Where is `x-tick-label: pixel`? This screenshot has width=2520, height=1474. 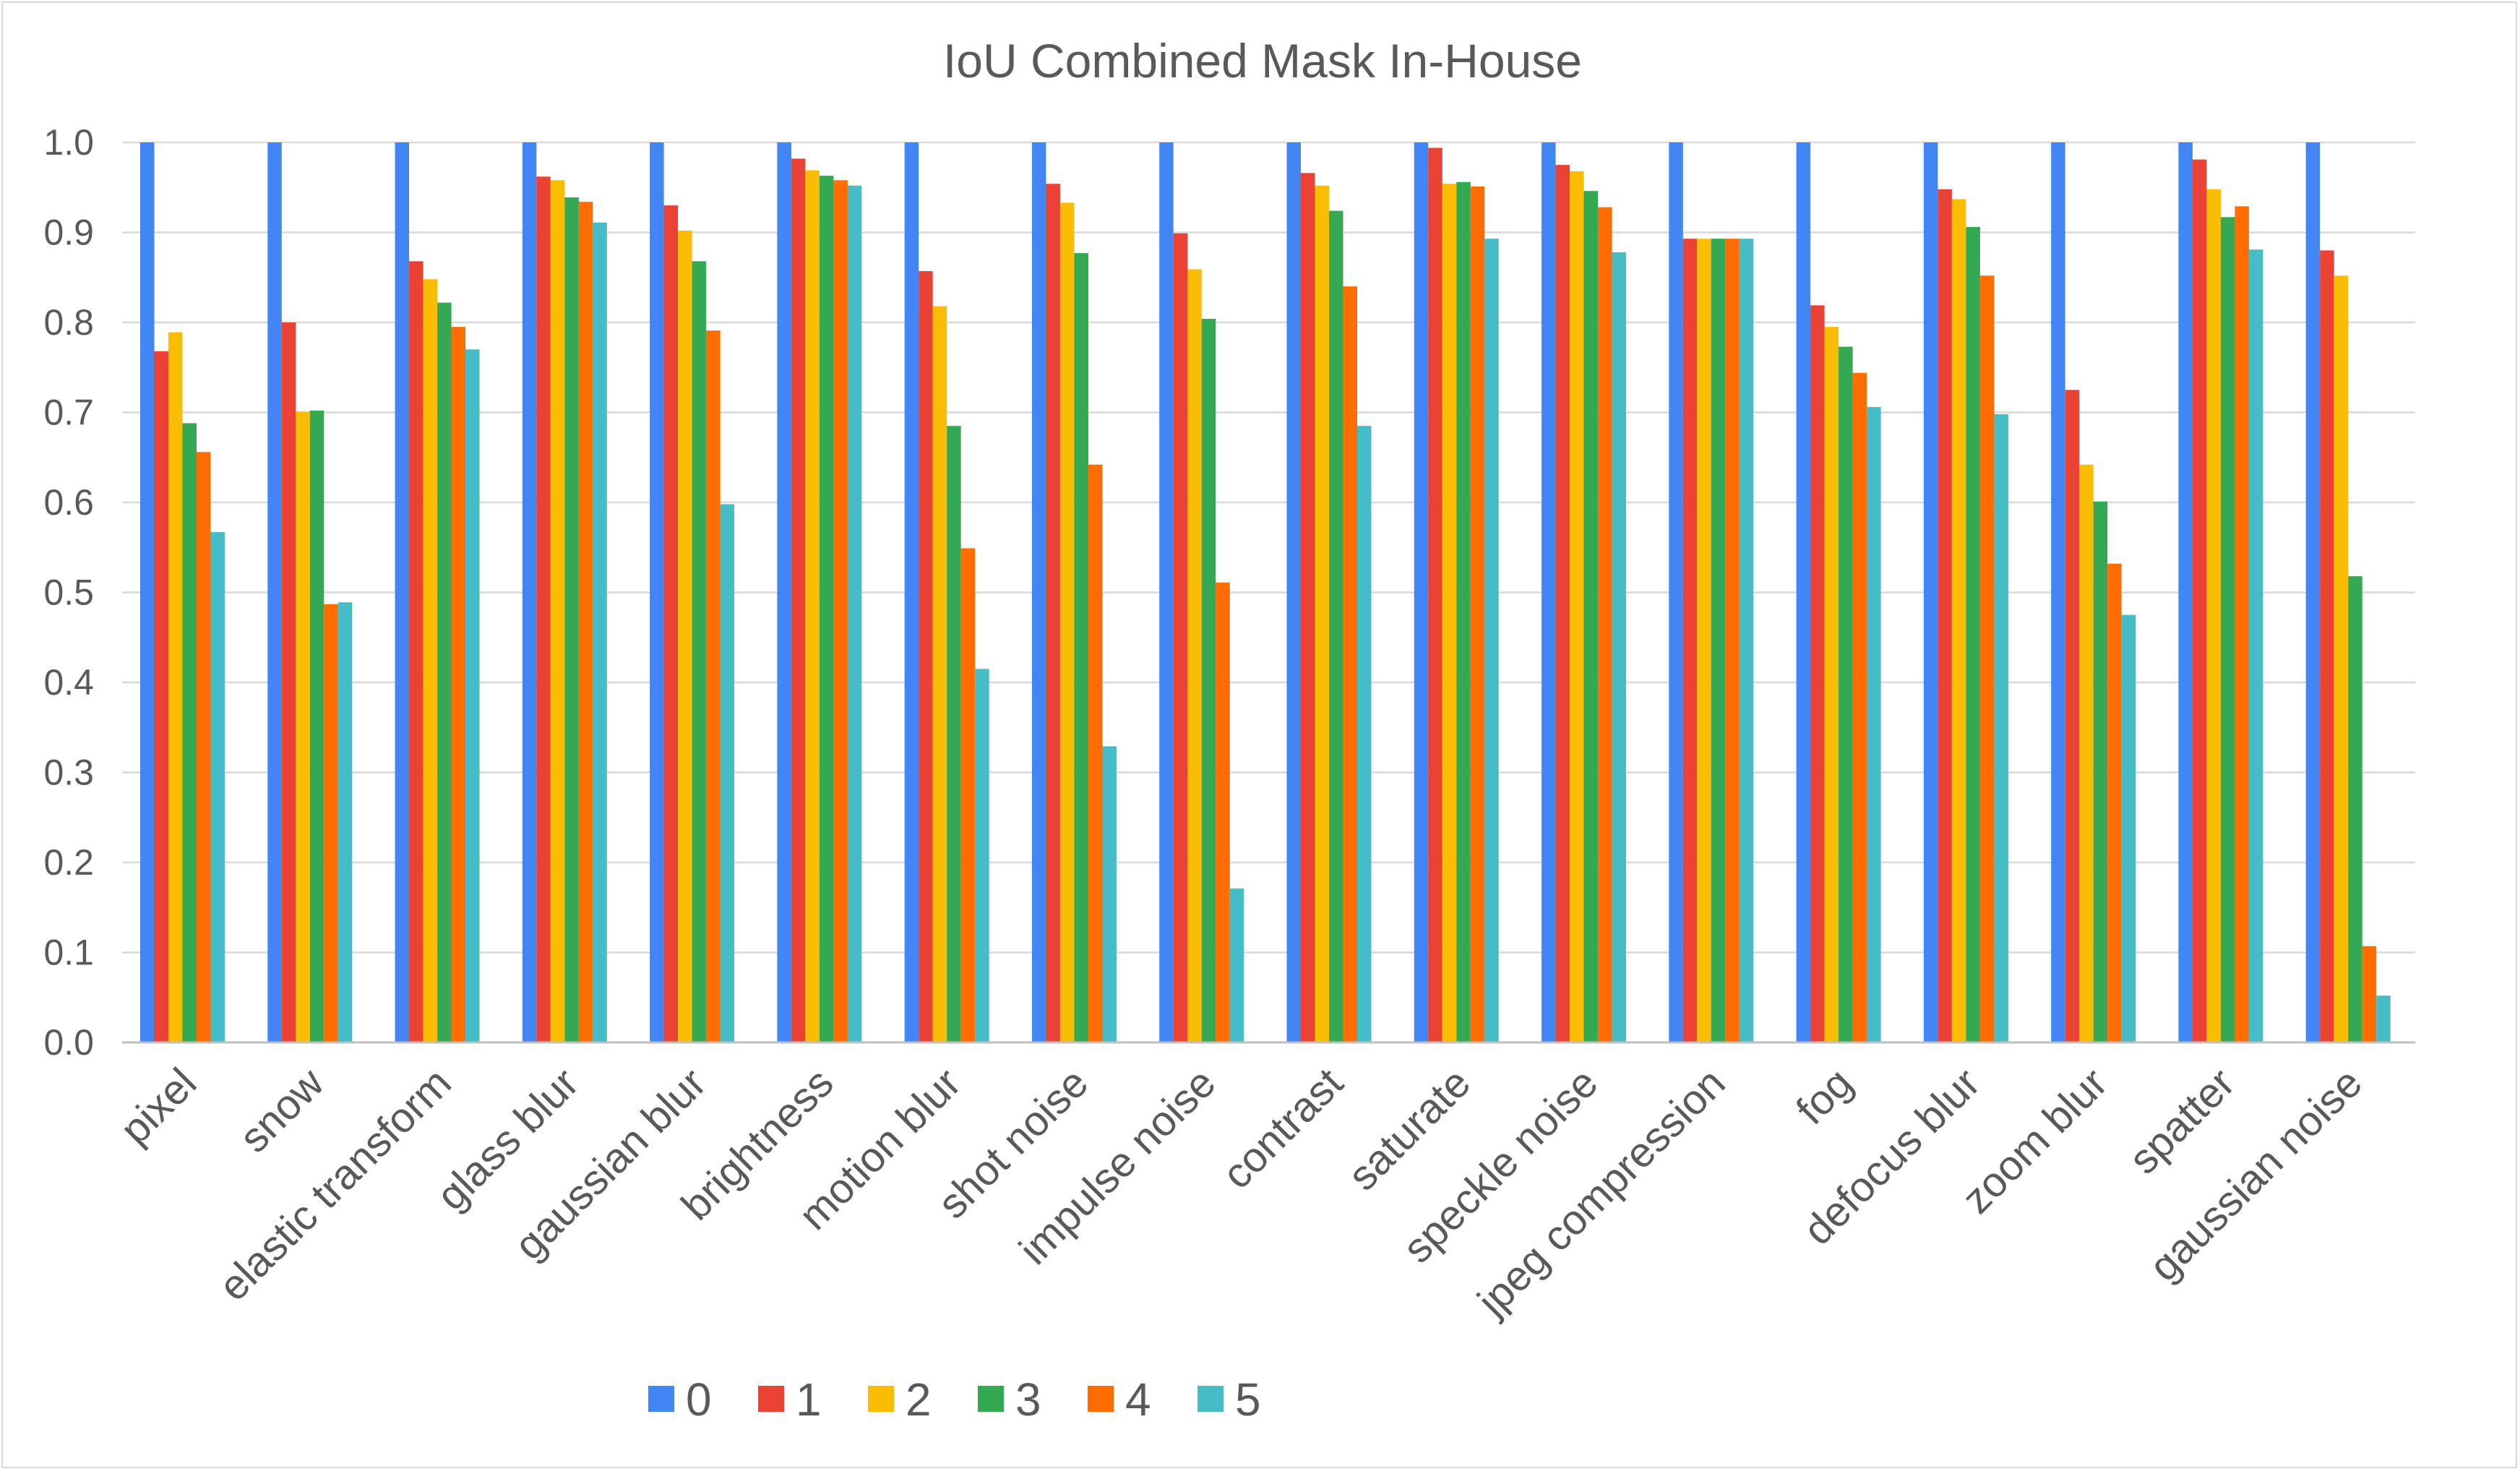 x-tick-label: pixel is located at coordinates (158, 1106).